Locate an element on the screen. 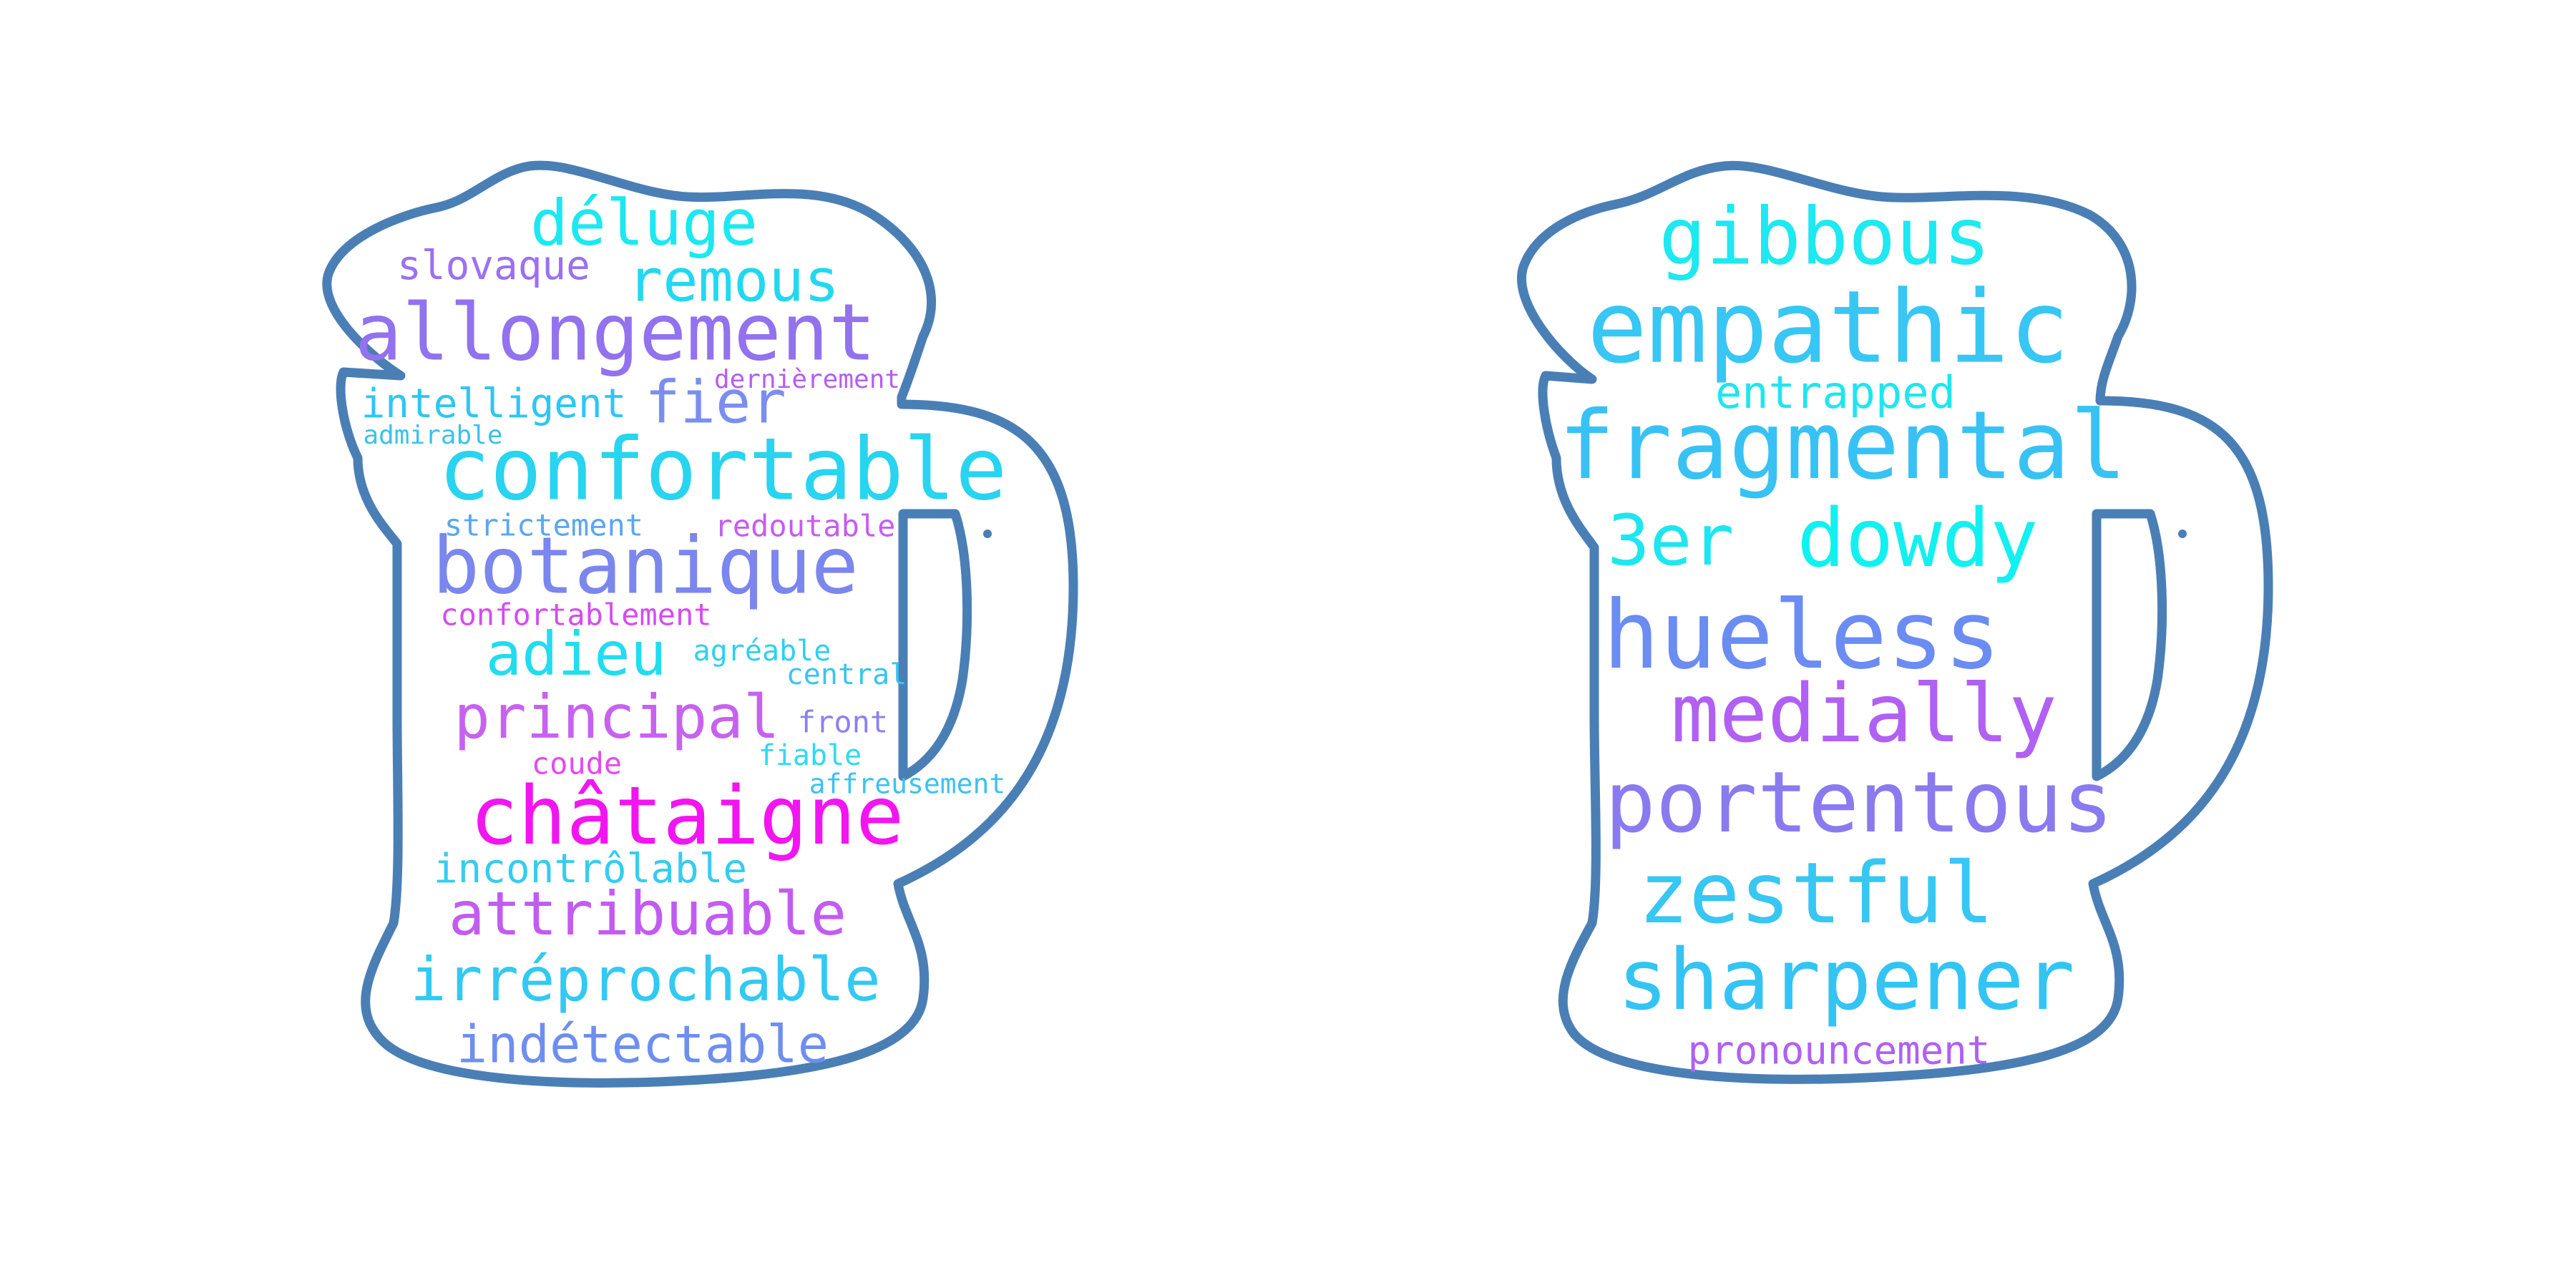 This screenshot has height=1288, width=2576. beer-mug-left-spot is located at coordinates (987, 534).